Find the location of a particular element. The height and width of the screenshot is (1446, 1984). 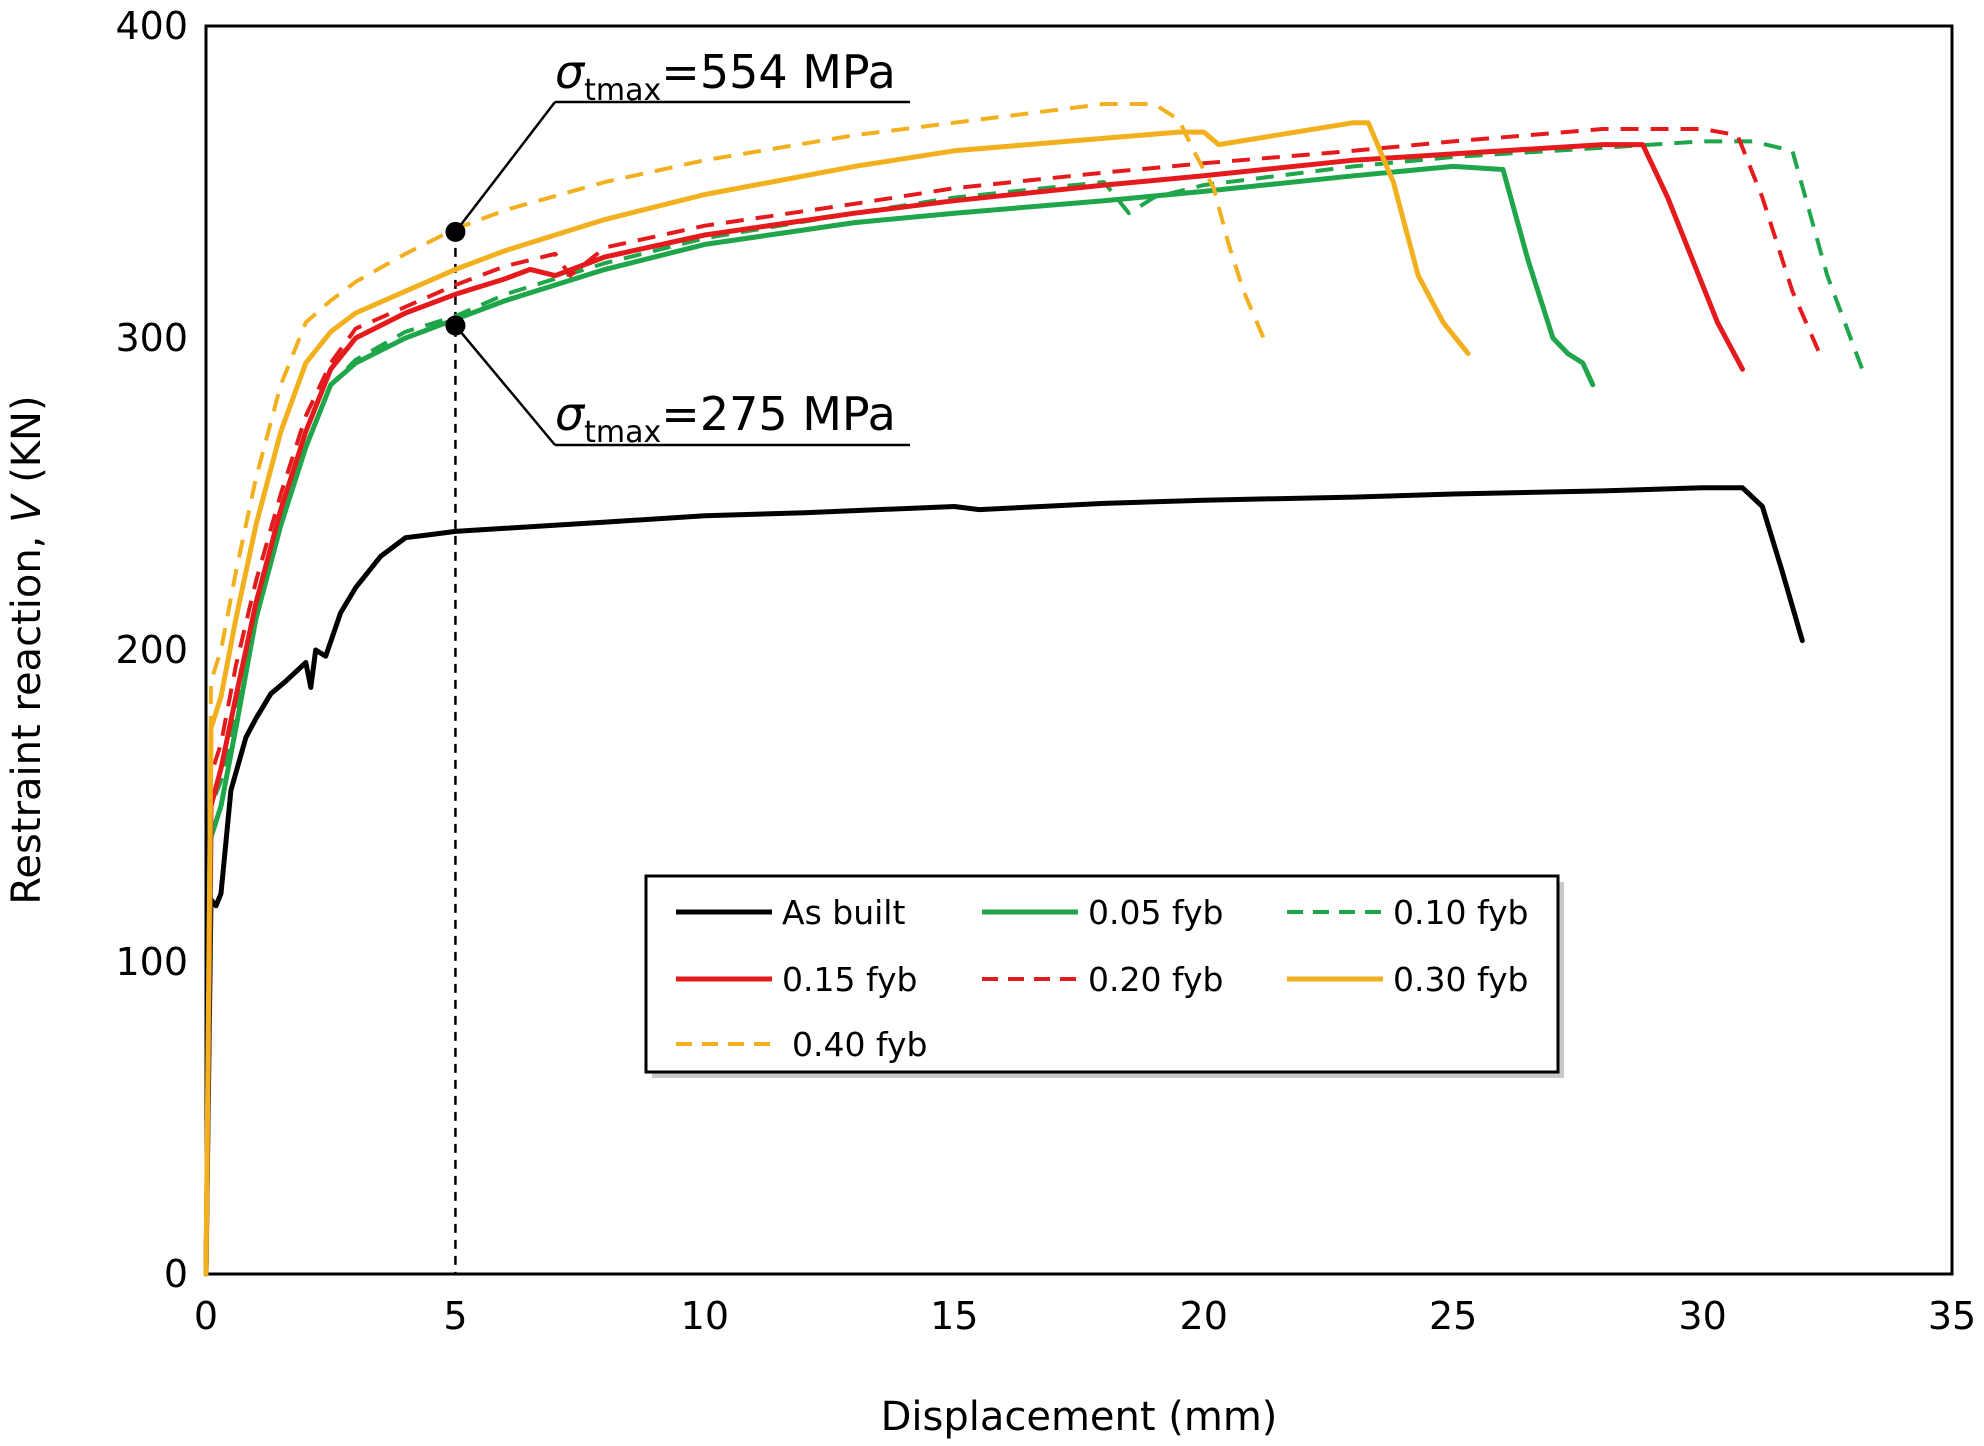

x-tick-label: 25 is located at coordinates (1453, 1316).